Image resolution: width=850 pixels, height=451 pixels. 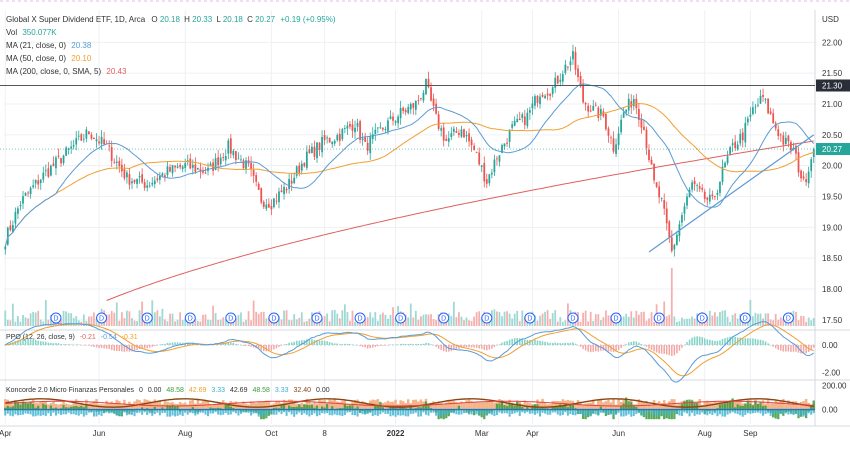 What do you see at coordinates (832, 86) in the screenshot?
I see `level-price-label: 21.30` at bounding box center [832, 86].